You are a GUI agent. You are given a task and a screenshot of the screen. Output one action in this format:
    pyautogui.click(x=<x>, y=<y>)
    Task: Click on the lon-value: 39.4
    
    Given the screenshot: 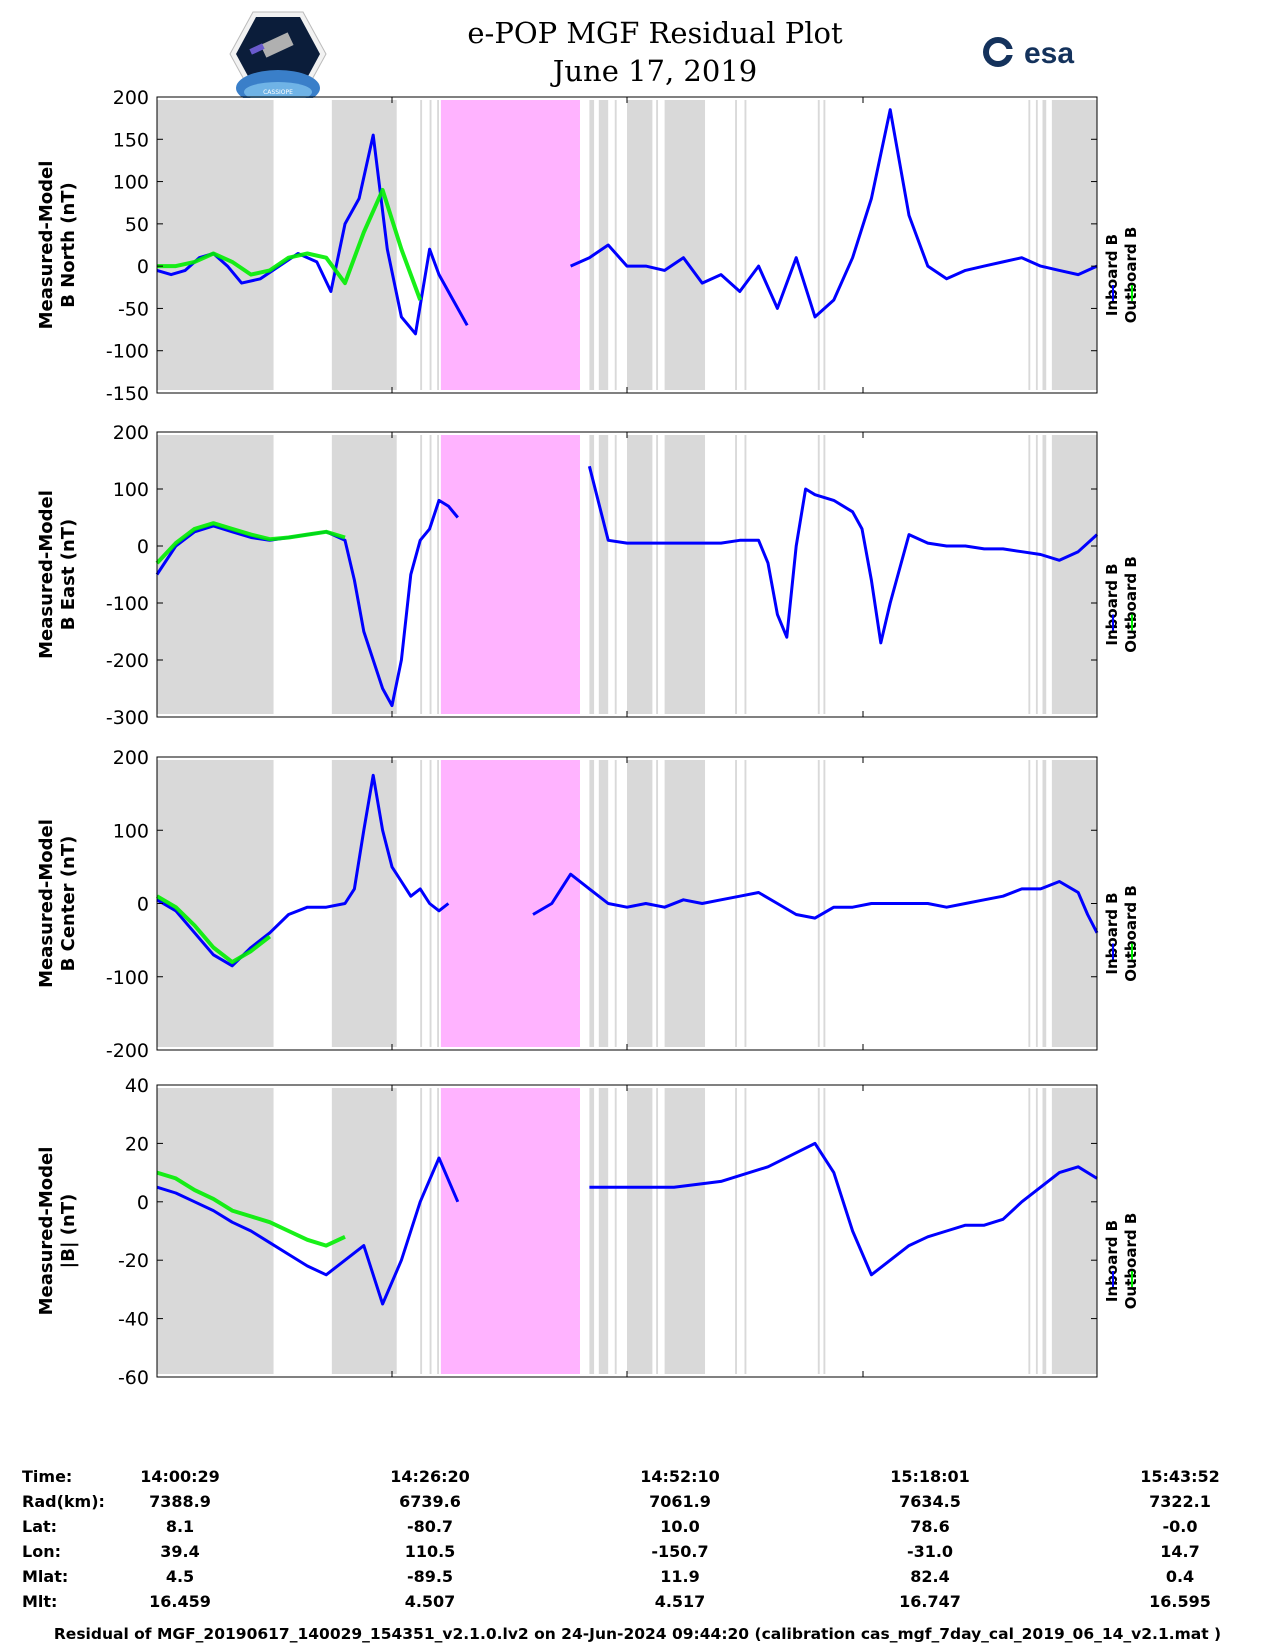 What is the action you would take?
    pyautogui.click(x=180, y=1551)
    